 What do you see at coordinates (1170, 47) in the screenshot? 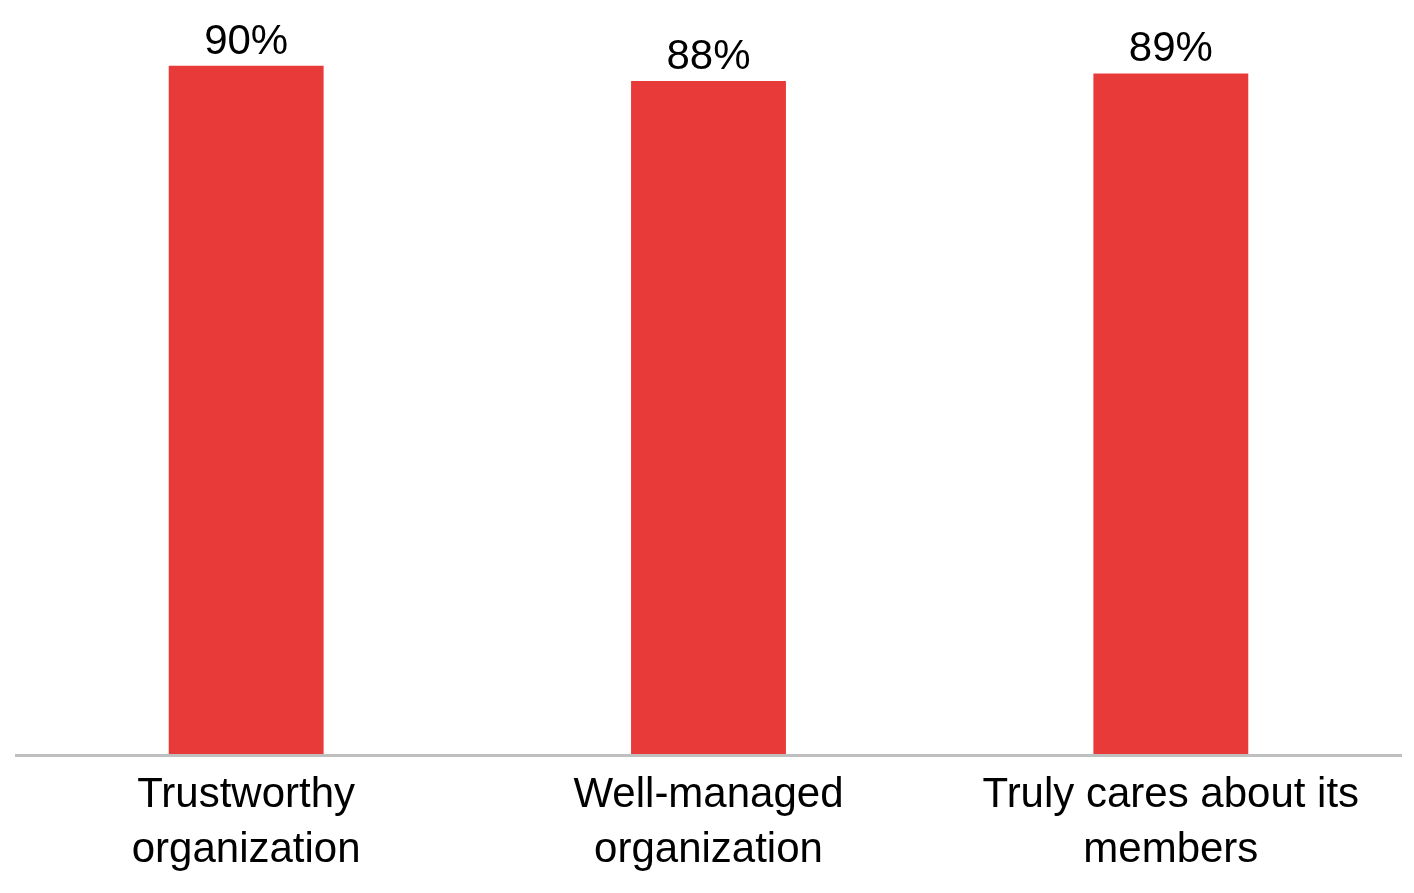
I see `data-label: 89%` at bounding box center [1170, 47].